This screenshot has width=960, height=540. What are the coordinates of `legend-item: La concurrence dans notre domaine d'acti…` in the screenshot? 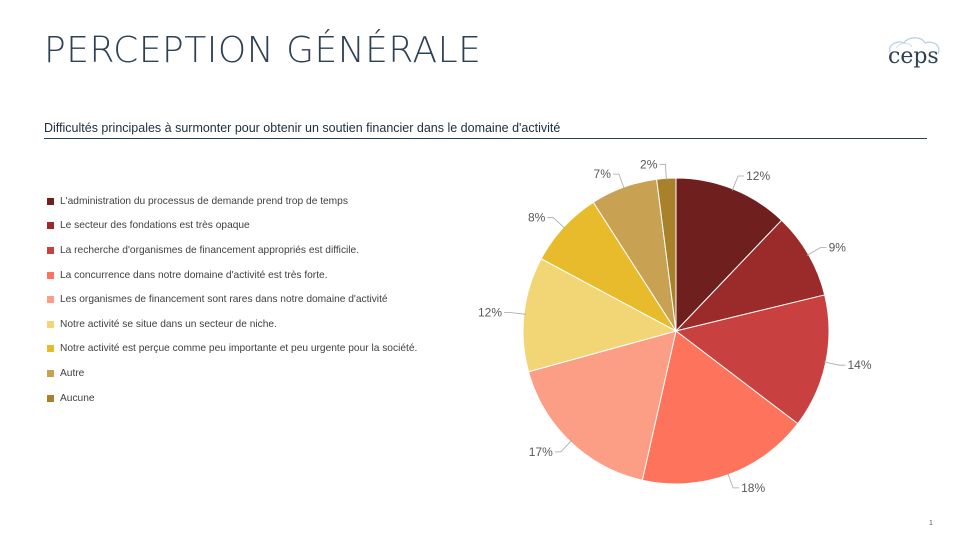 It's located at (267, 275).